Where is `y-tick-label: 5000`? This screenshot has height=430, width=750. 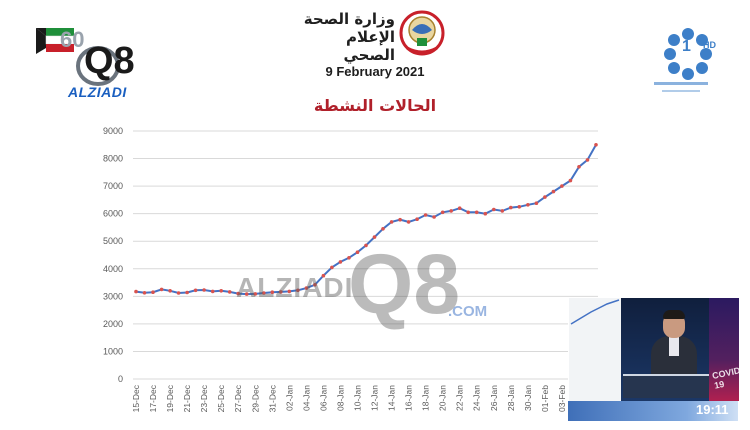
y-tick-label: 5000 is located at coordinates (113, 241).